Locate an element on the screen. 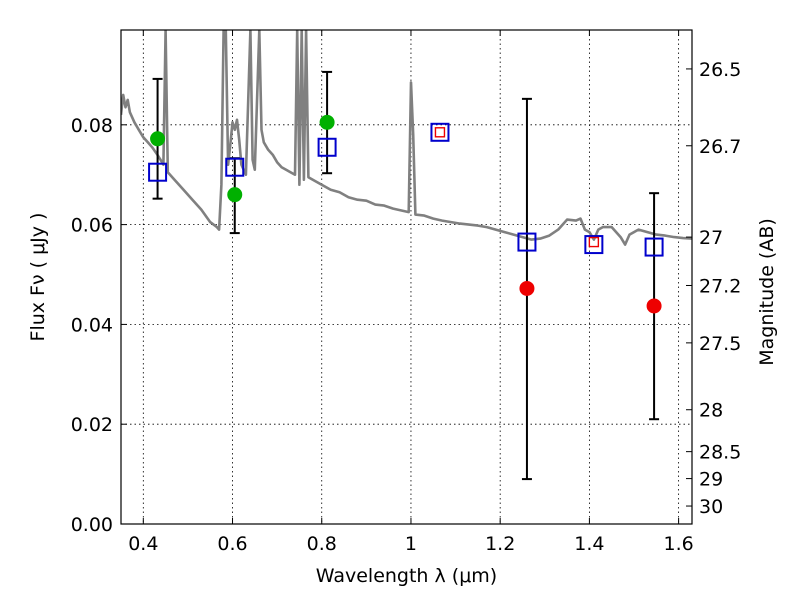 This screenshot has width=800, height=600. y-axis-label: Flux Fν ( μJy ) is located at coordinates (38, 277).